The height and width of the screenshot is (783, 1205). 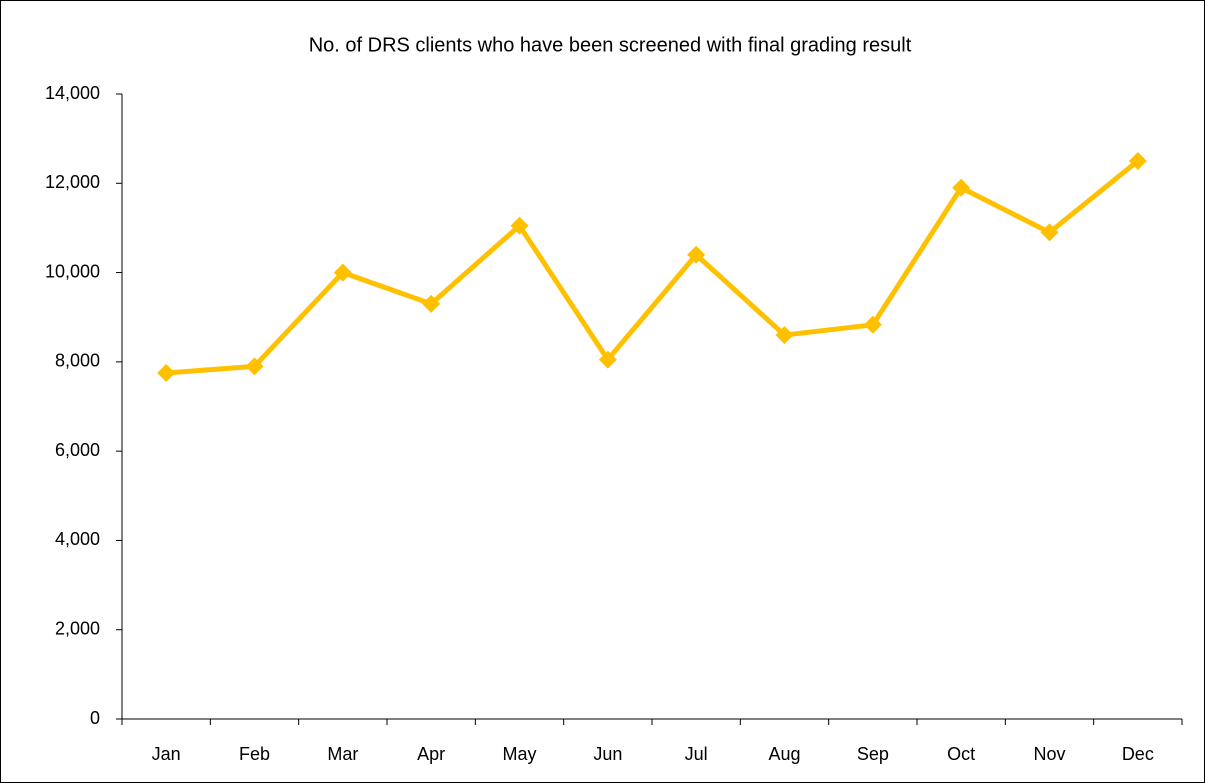 What do you see at coordinates (166, 754) in the screenshot?
I see `x-tick-label: Jan` at bounding box center [166, 754].